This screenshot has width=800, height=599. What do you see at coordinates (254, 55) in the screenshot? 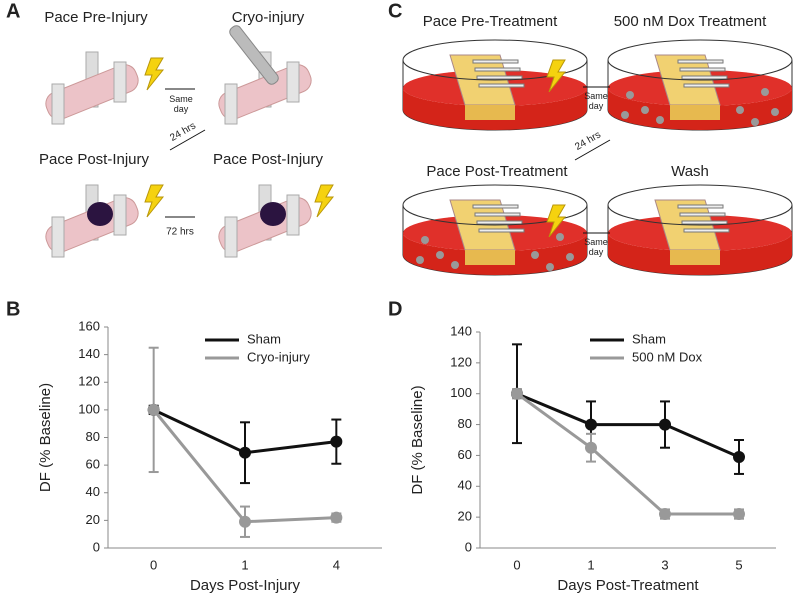
I see `cryo-probe` at bounding box center [254, 55].